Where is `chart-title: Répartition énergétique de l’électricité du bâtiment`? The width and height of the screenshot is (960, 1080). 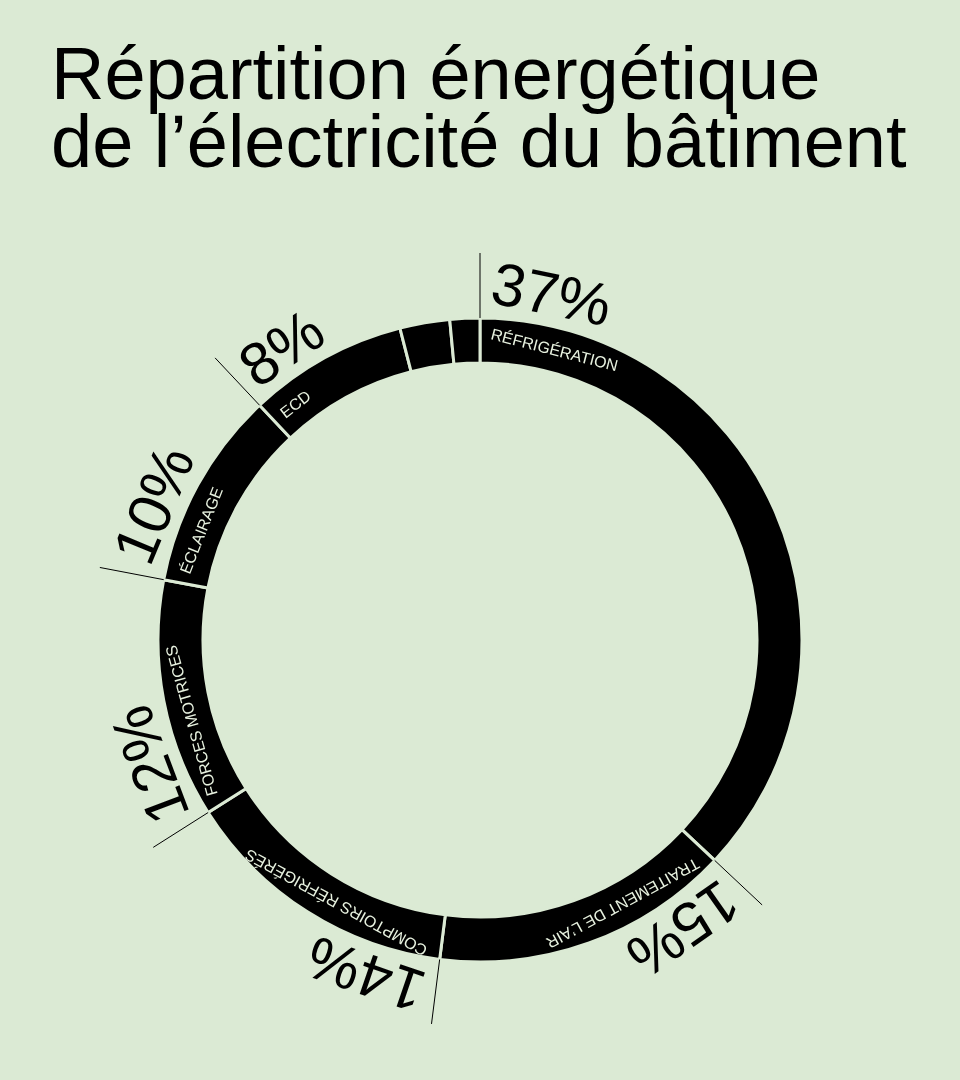
chart-title: Répartition énergétique de l’électricité du bâtiment is located at coordinates (479, 107).